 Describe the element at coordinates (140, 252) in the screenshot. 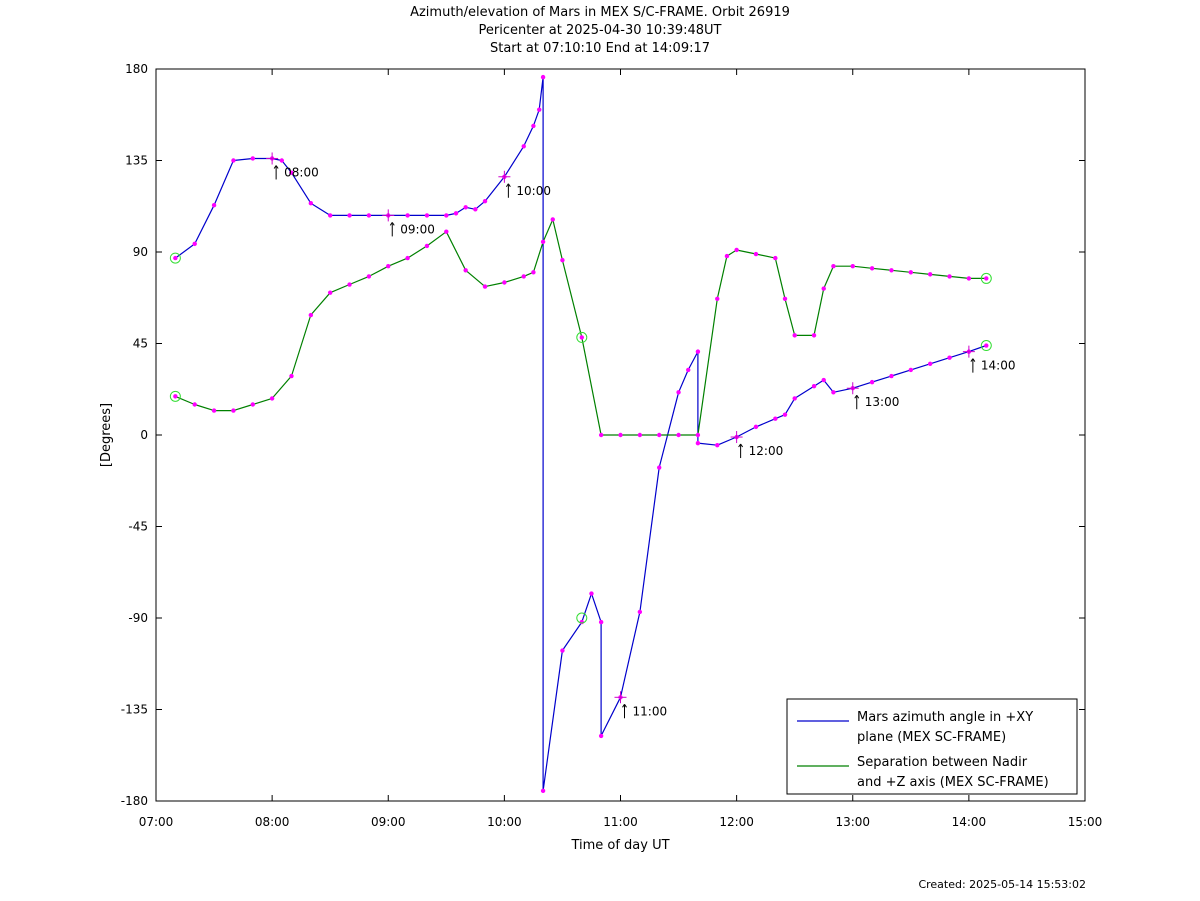

I see `y-tick-label: 90` at that location.